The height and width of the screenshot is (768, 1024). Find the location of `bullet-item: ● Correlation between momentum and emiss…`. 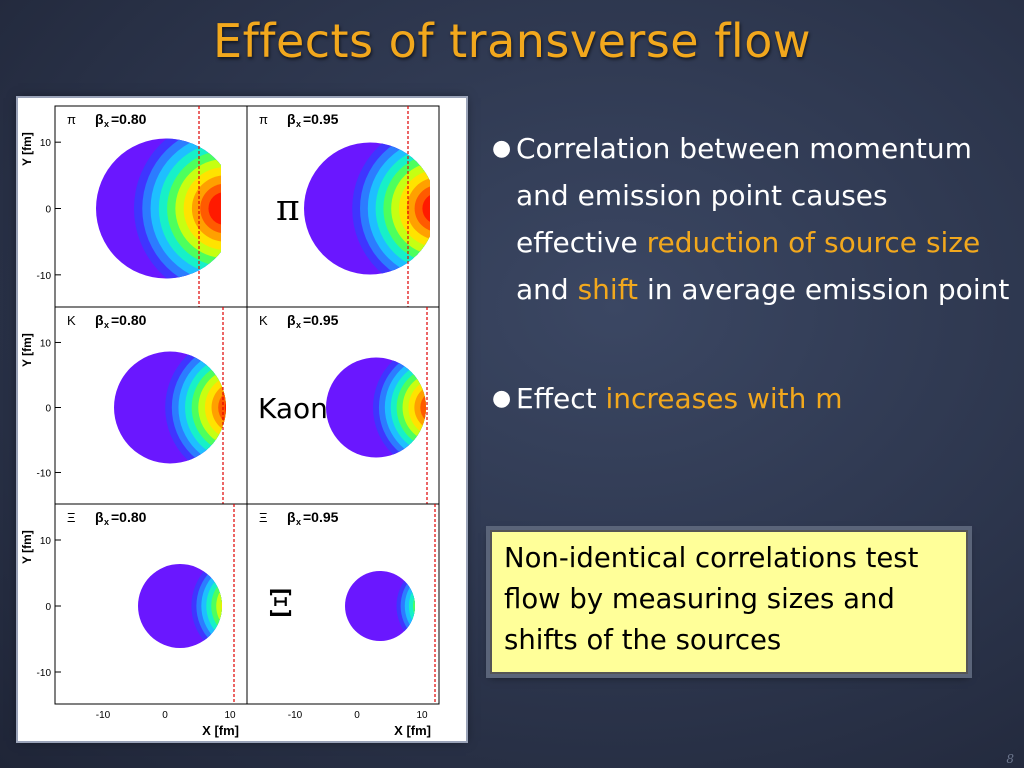

bullet-item: ● Correlation between momentum and emiss… is located at coordinates (752, 219).